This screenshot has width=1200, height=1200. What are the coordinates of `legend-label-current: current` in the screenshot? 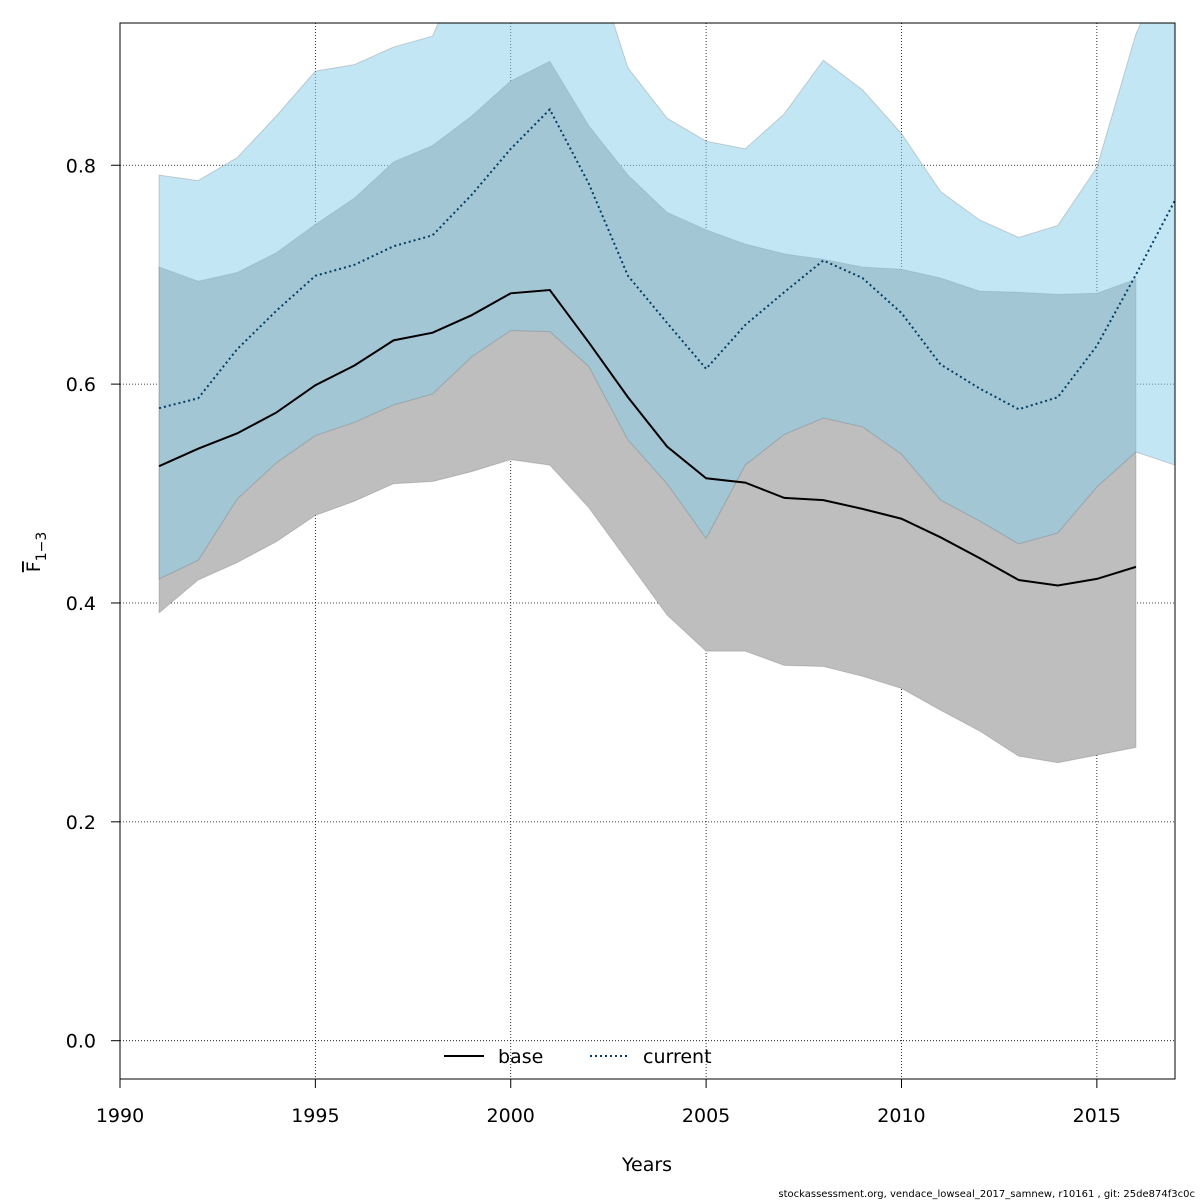 It's located at (677, 1057).